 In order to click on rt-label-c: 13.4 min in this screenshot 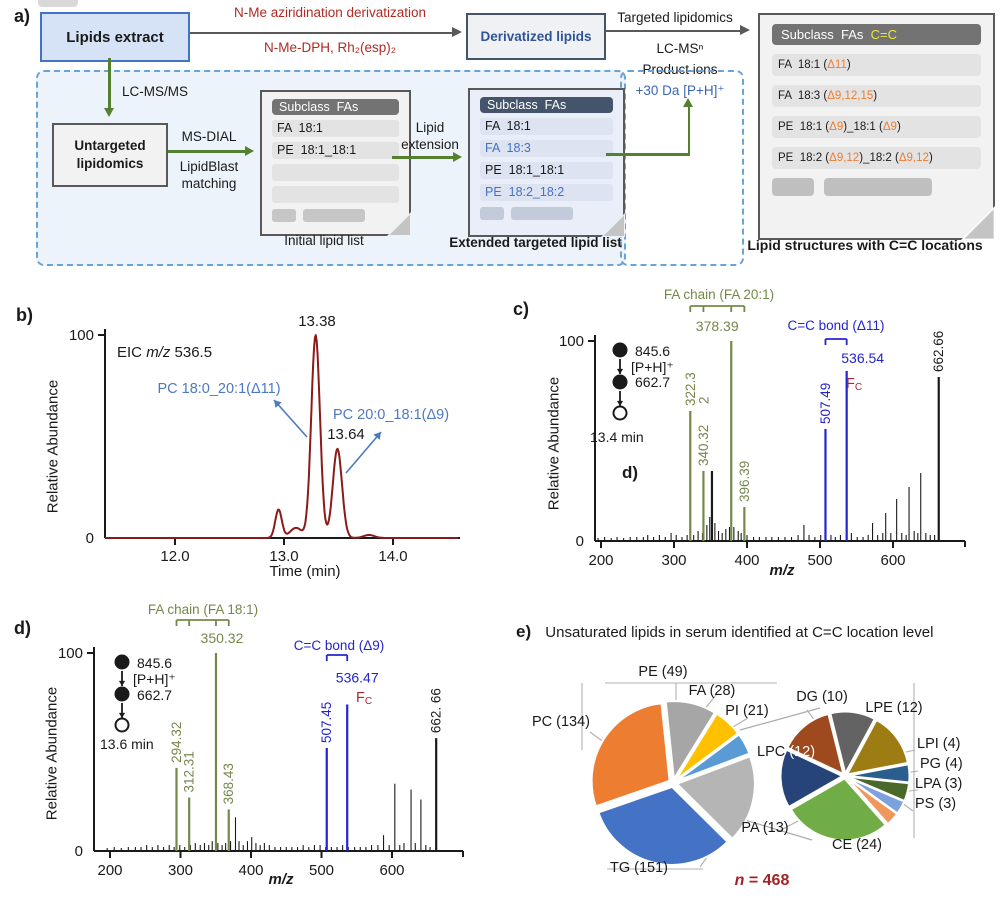, I will do `click(617, 437)`.